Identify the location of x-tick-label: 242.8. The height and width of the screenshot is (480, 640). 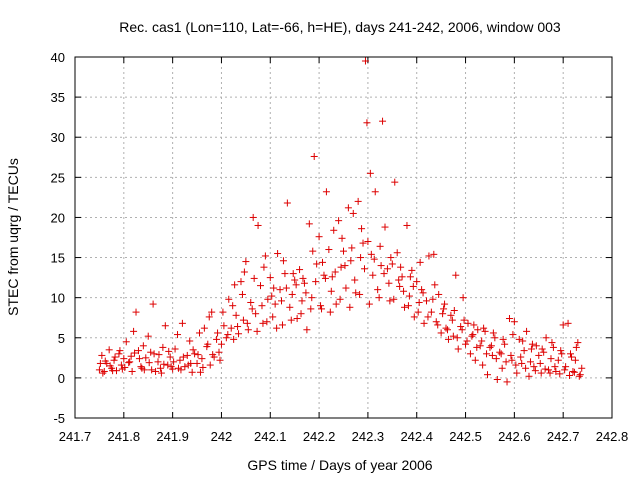
(612, 436).